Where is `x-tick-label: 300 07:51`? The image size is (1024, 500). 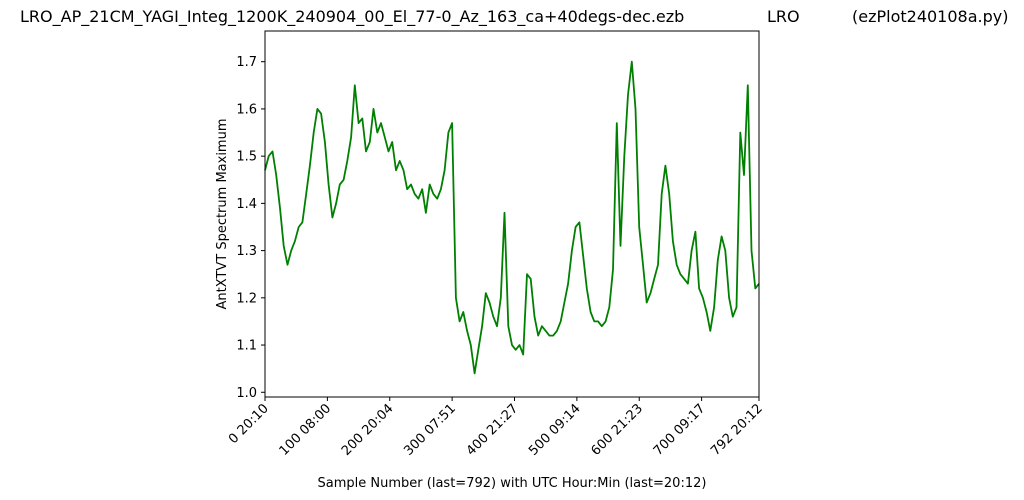 x-tick-label: 300 07:51 is located at coordinates (430, 430).